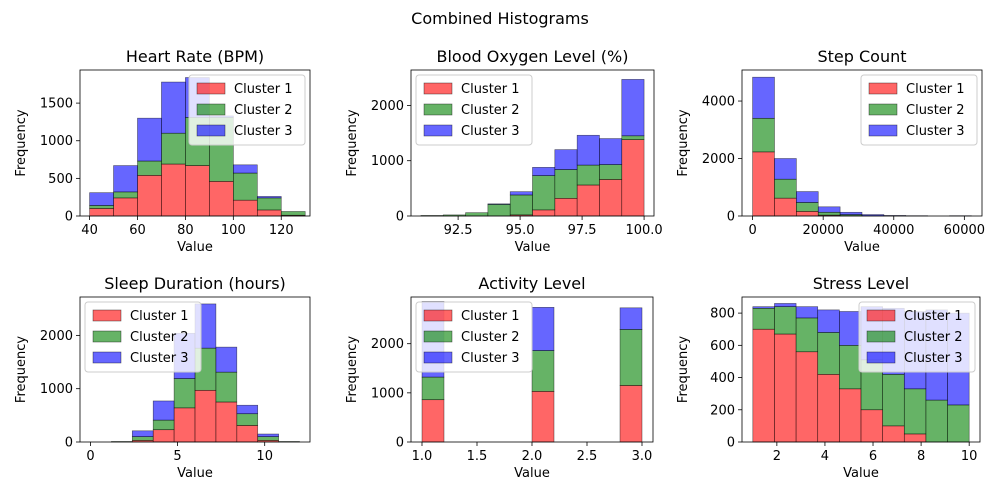 Image resolution: width=1000 pixels, height=500 pixels. What do you see at coordinates (422, 456) in the screenshot?
I see `x-tick-label: 1.0` at bounding box center [422, 456].